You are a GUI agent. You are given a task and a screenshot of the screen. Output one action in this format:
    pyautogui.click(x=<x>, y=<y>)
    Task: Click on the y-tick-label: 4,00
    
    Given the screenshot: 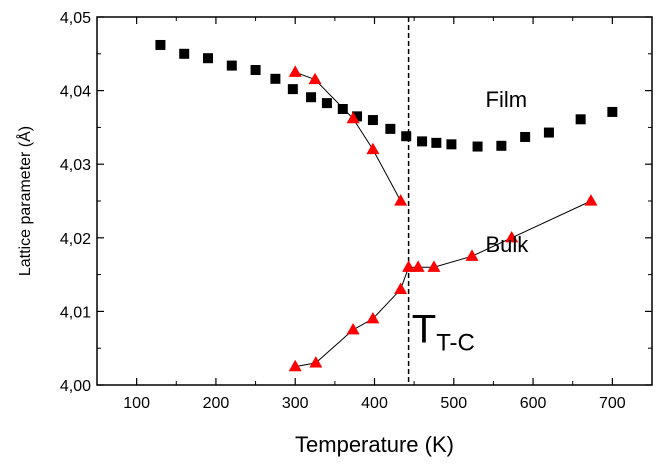 What is the action you would take?
    pyautogui.click(x=75, y=386)
    